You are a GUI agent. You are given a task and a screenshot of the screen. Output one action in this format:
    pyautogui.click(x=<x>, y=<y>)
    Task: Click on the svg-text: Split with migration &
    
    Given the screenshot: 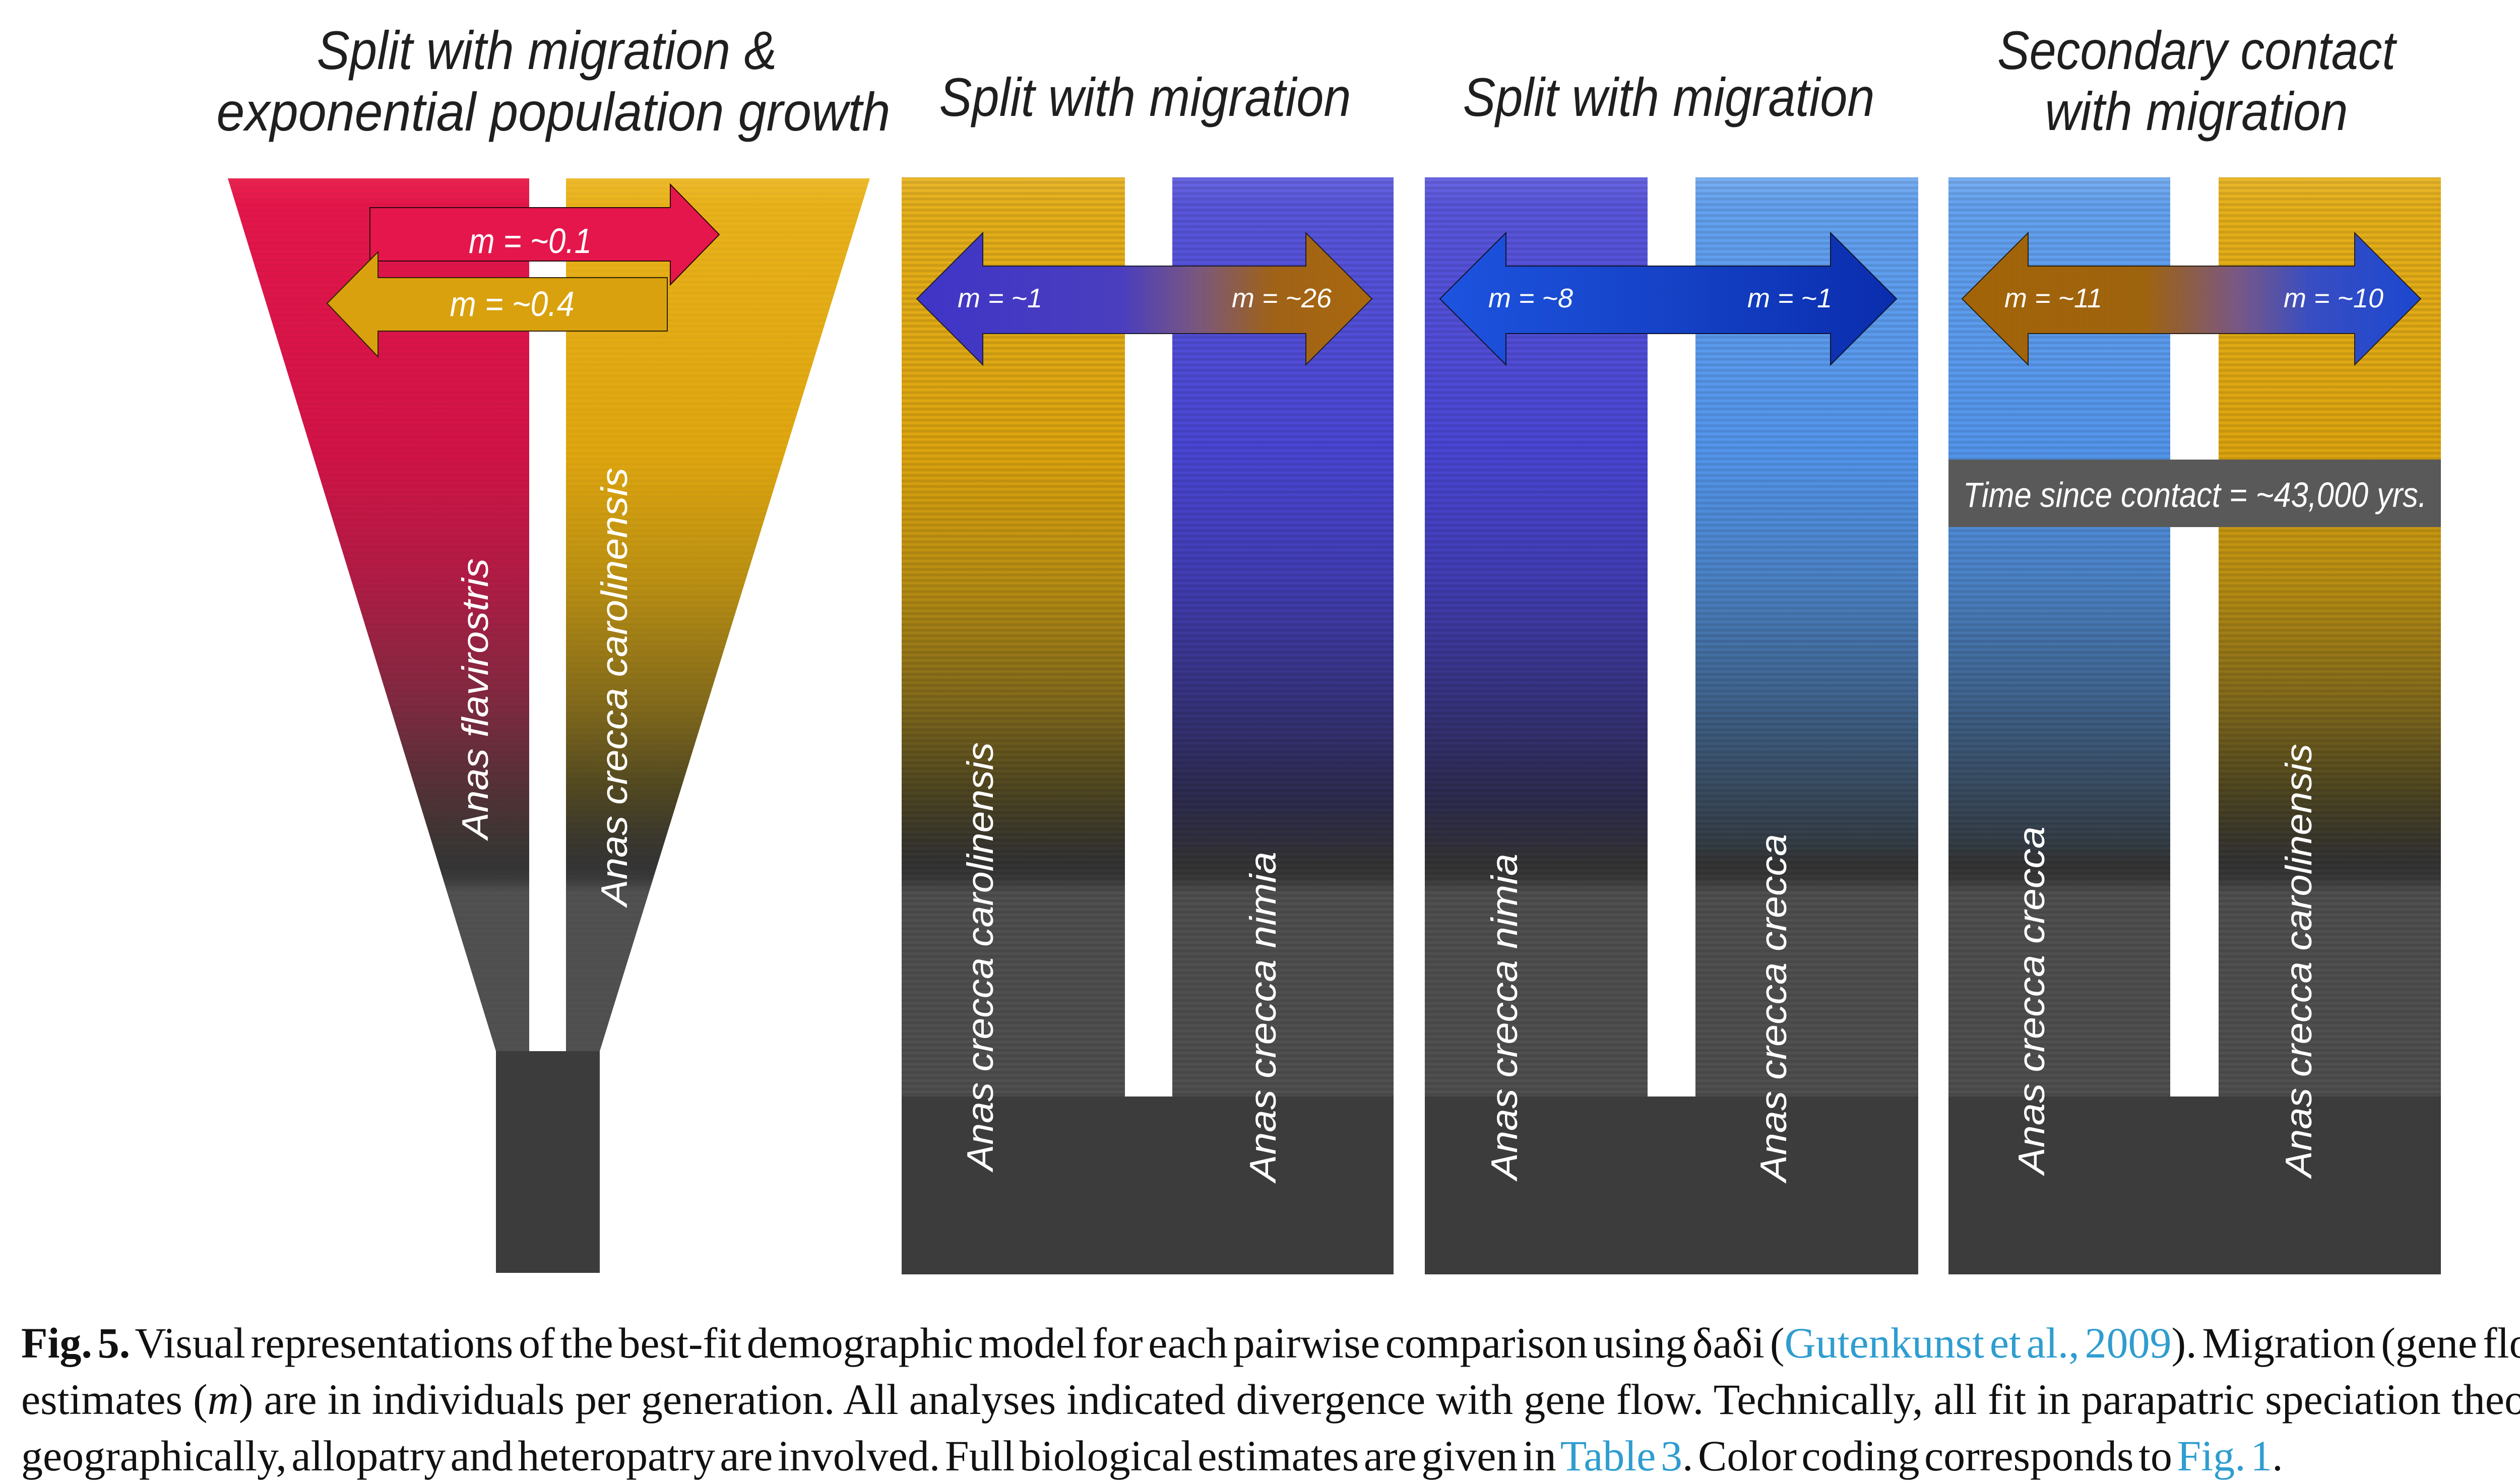 What is the action you would take?
    pyautogui.click(x=547, y=50)
    